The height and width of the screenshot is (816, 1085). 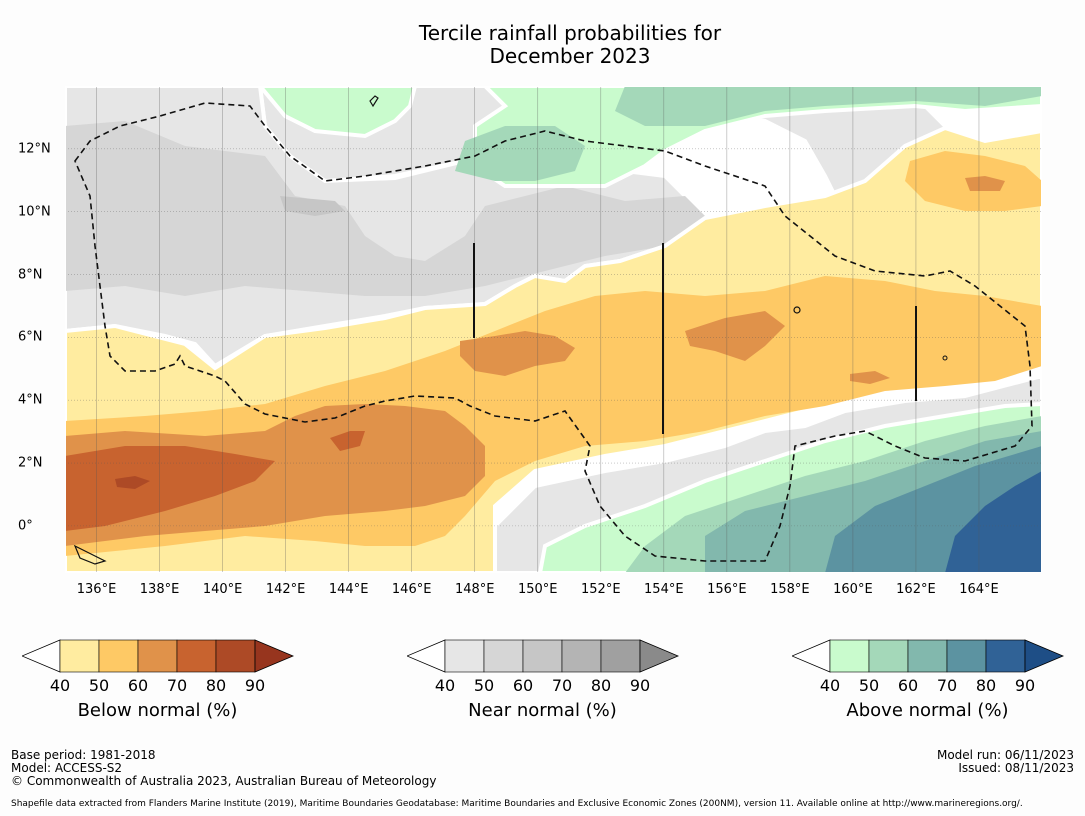 I want to click on y-tick-label: 0°, so click(x=25, y=526).